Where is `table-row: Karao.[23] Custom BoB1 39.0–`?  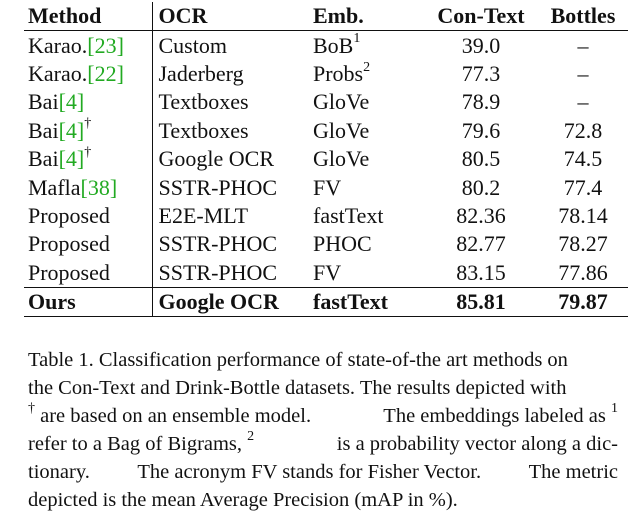 table-row: Karao.[23] Custom BoB1 39.0– is located at coordinates (326, 45).